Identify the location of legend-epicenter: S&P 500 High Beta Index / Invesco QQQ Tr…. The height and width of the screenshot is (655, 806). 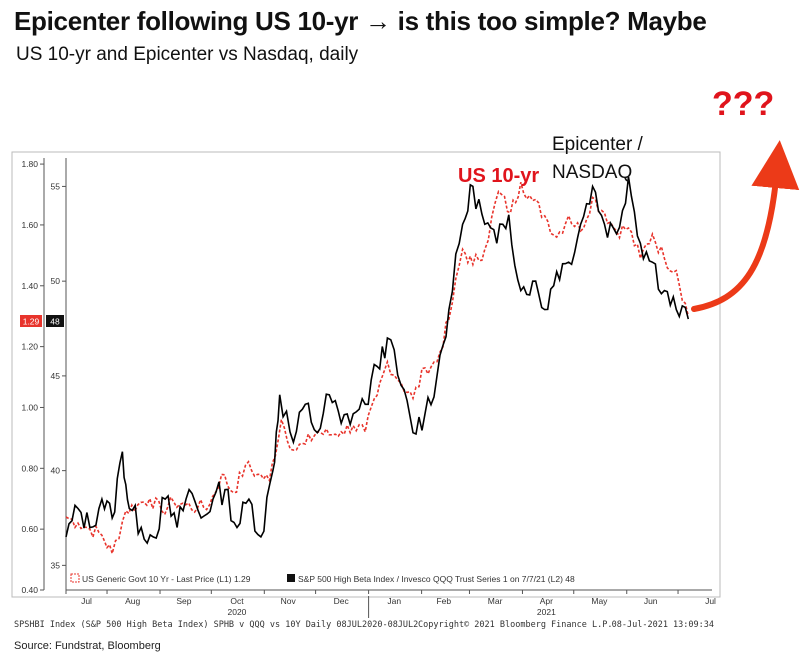
(436, 579).